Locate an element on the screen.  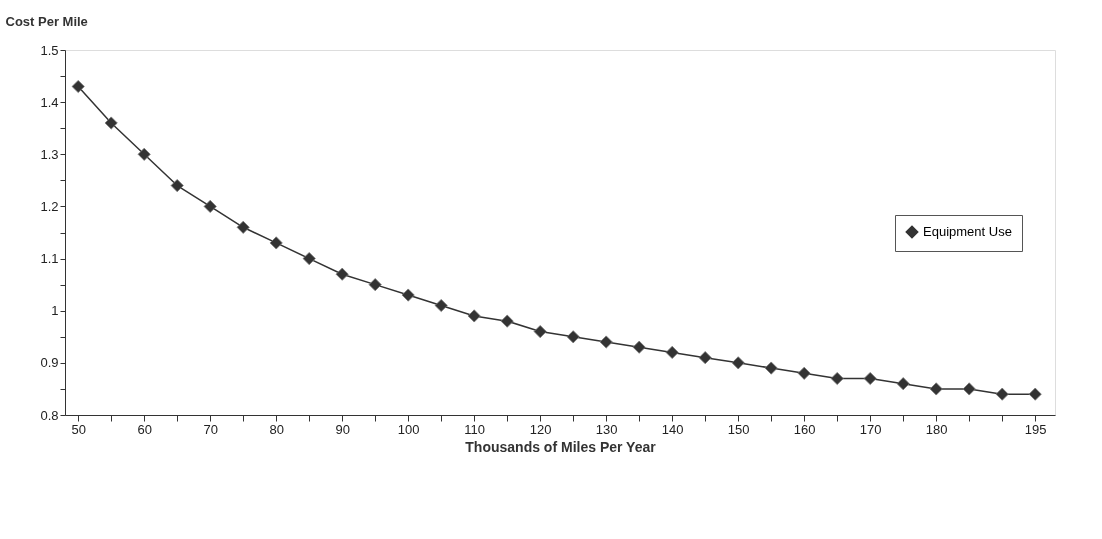
x-tick-label: 140 is located at coordinates (672, 429).